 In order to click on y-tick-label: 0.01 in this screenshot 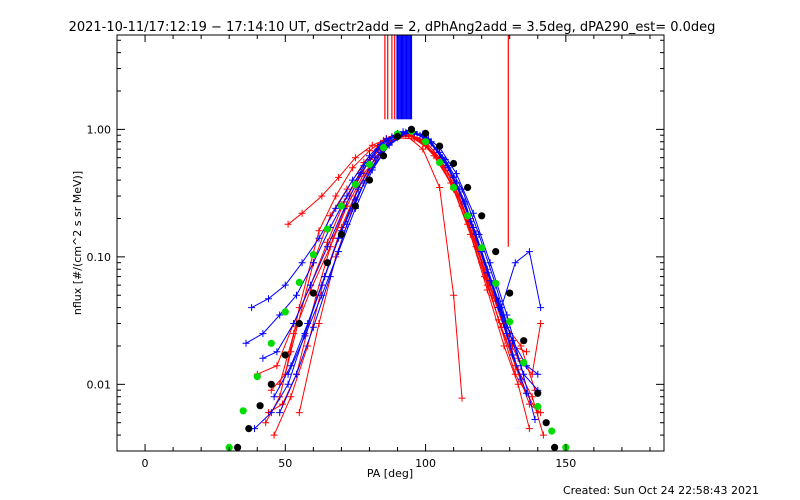, I will do `click(99, 384)`.